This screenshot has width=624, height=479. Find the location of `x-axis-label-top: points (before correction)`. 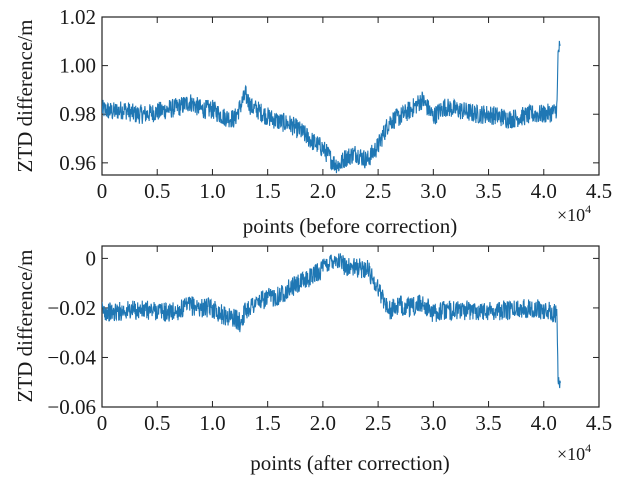

x-axis-label-top: points (before correction) is located at coordinates (350, 226).